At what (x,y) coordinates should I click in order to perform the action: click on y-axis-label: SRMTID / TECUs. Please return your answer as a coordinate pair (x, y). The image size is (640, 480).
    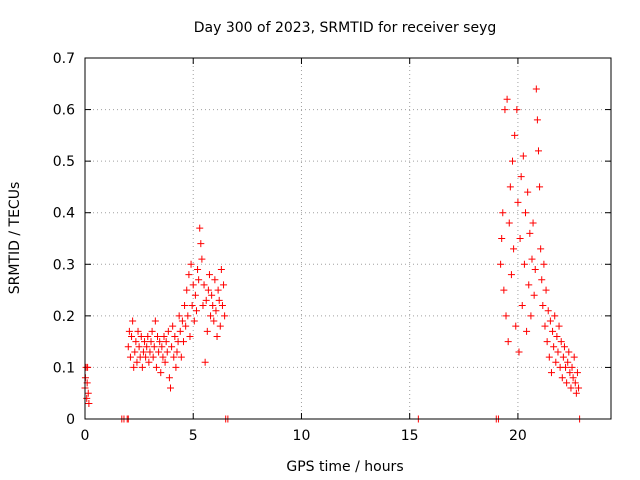
    Looking at the image, I should click on (15, 238).